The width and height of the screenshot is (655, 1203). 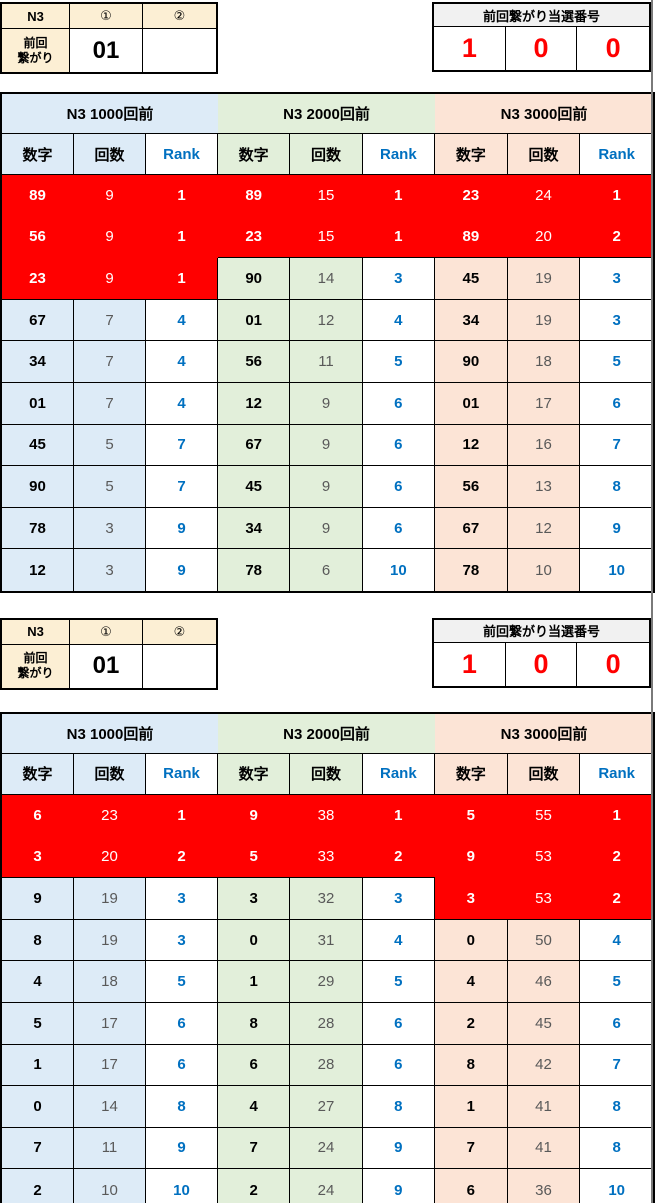 I want to click on cell-count: 19, so click(x=110, y=940).